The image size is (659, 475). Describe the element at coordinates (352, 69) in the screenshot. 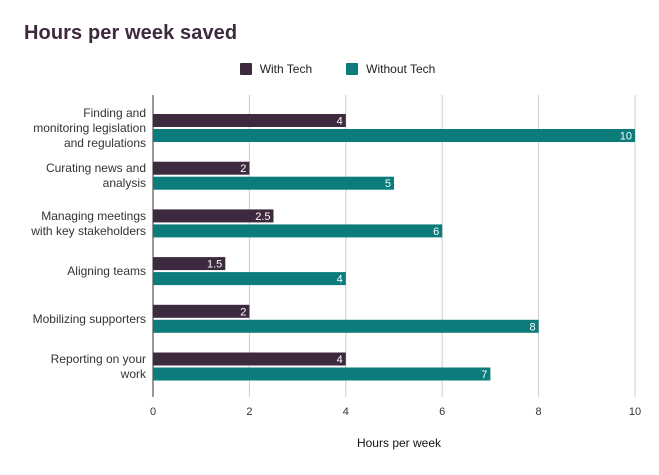

I see `legend-swatch-without-tech` at that location.